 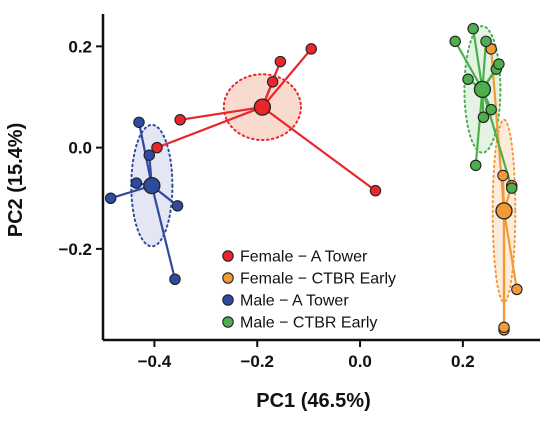 I want to click on legend-label-1: Female − CTBR Early, so click(x=318, y=279).